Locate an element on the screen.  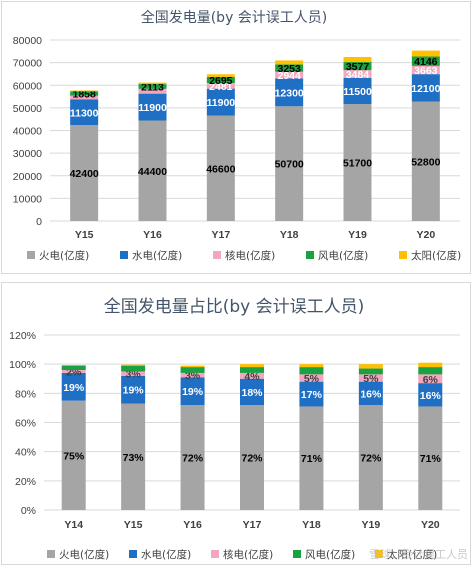
data-label: 11900 is located at coordinates (221, 103).